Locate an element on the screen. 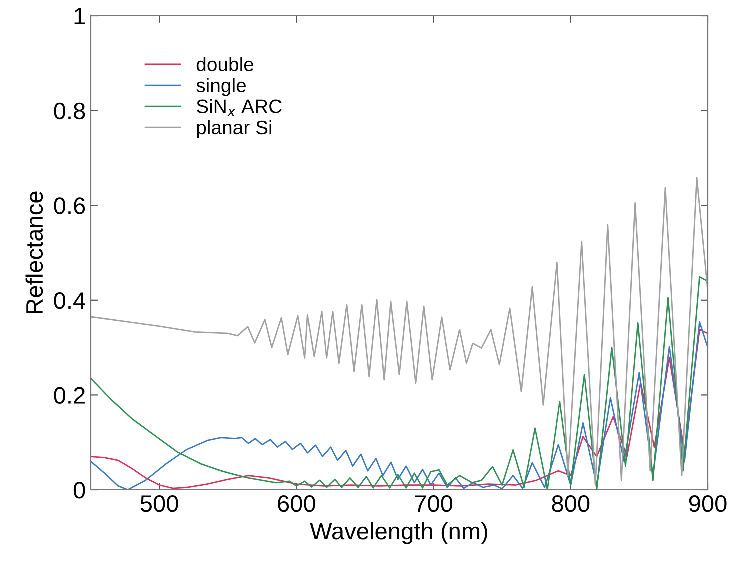 The width and height of the screenshot is (732, 573). x-tick-label: 800 is located at coordinates (571, 503).